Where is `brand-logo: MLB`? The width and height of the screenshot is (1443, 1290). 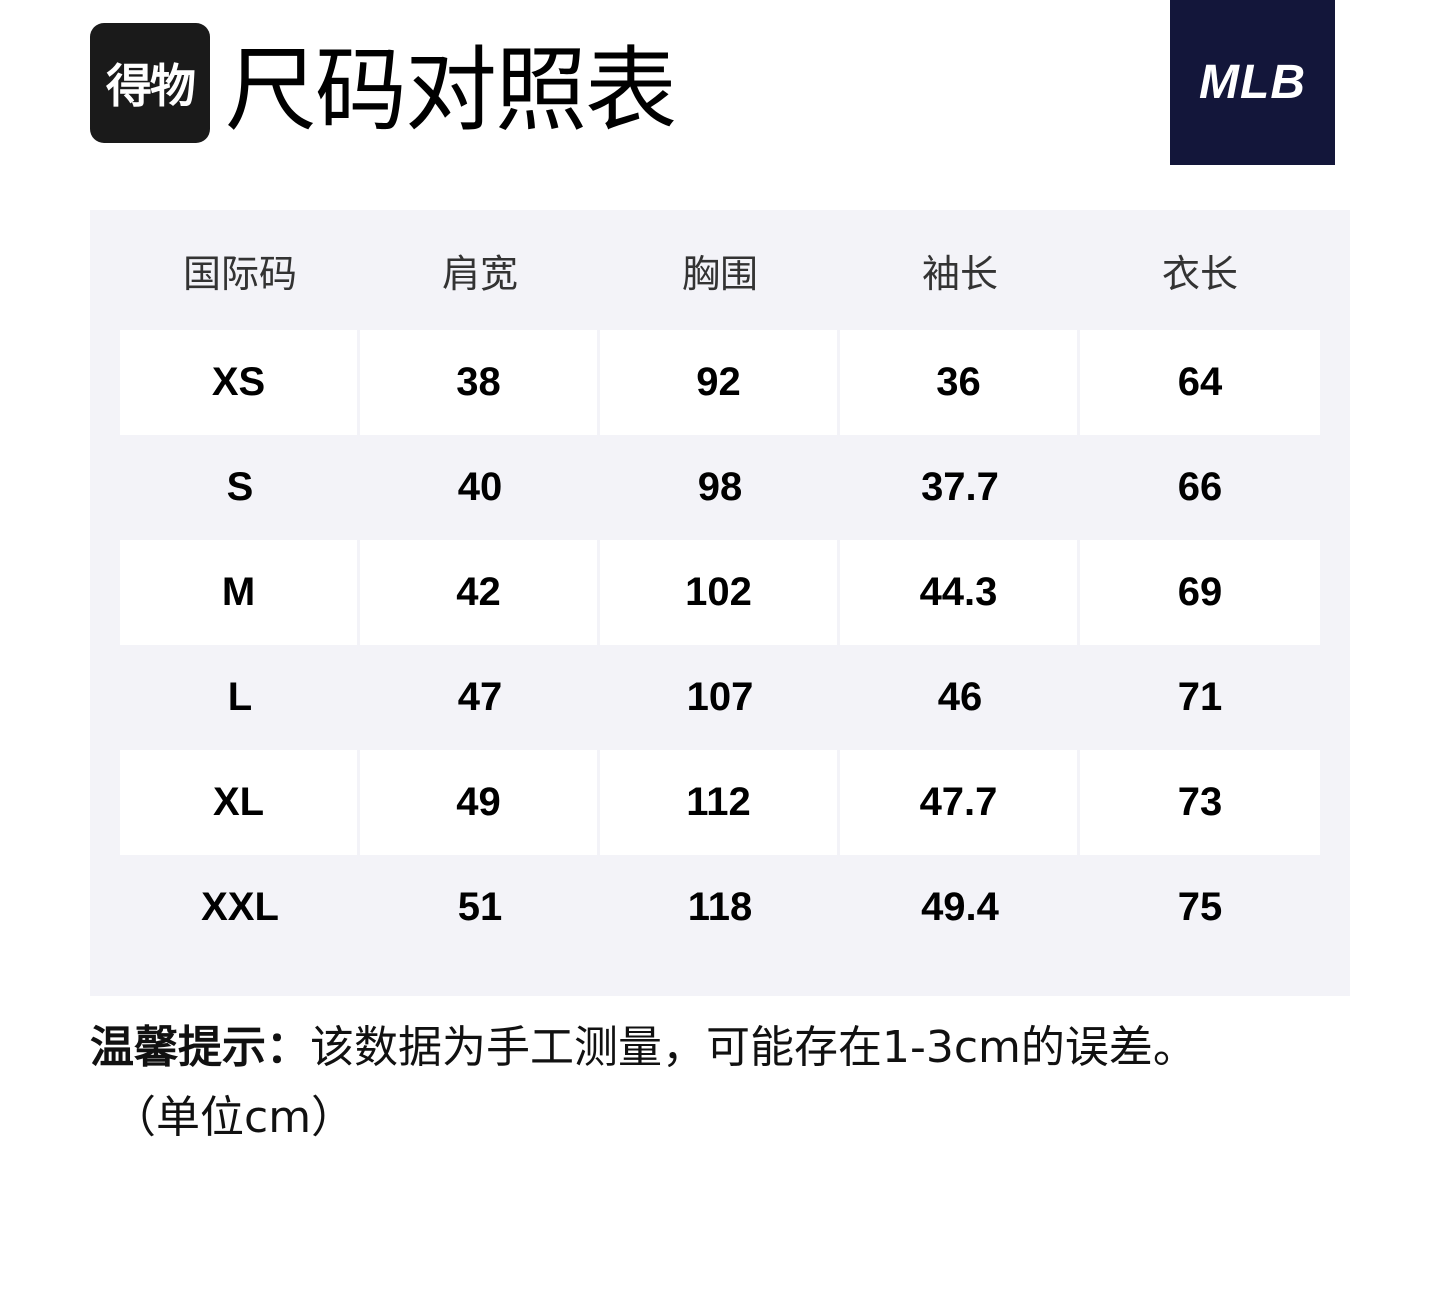
brand-logo: MLB is located at coordinates (1252, 82).